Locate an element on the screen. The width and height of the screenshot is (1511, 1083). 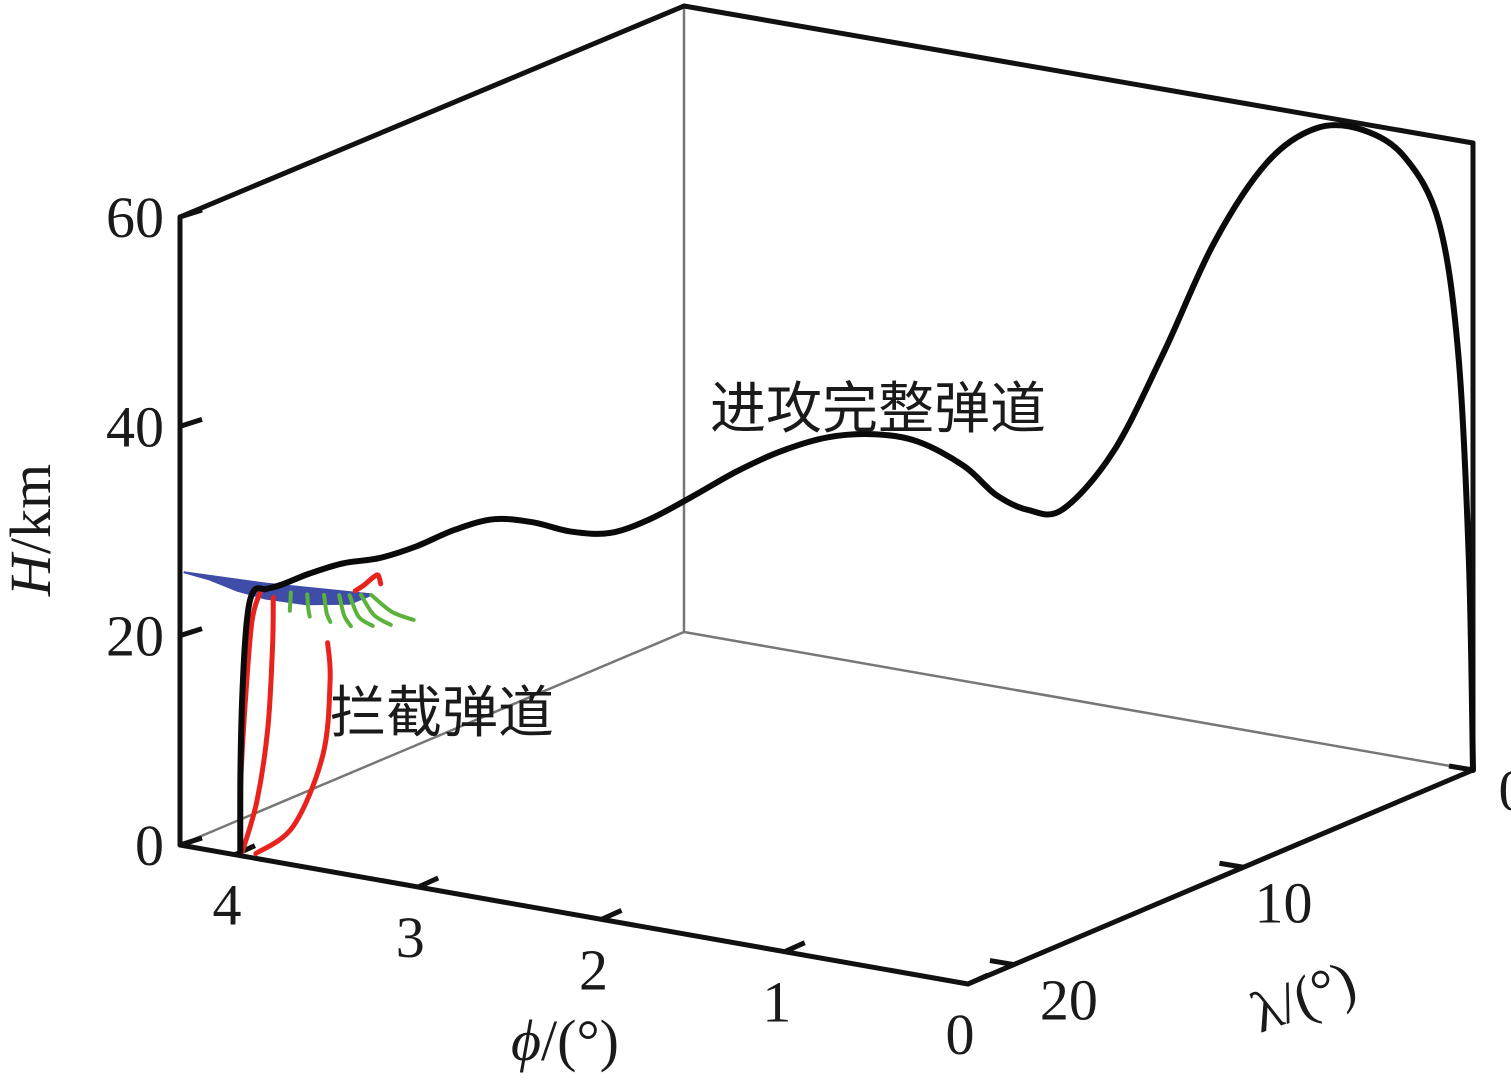
lambda-axis-label: λ/(°) is located at coordinates (1303, 996).